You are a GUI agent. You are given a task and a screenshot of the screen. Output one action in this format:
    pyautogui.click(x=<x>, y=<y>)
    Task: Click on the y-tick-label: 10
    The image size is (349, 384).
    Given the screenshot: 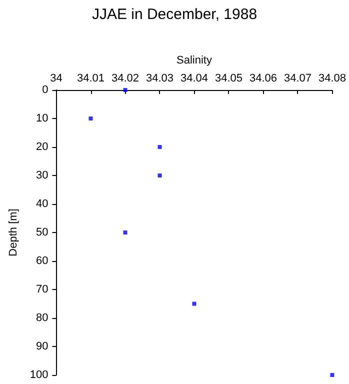 What is the action you would take?
    pyautogui.click(x=42, y=118)
    